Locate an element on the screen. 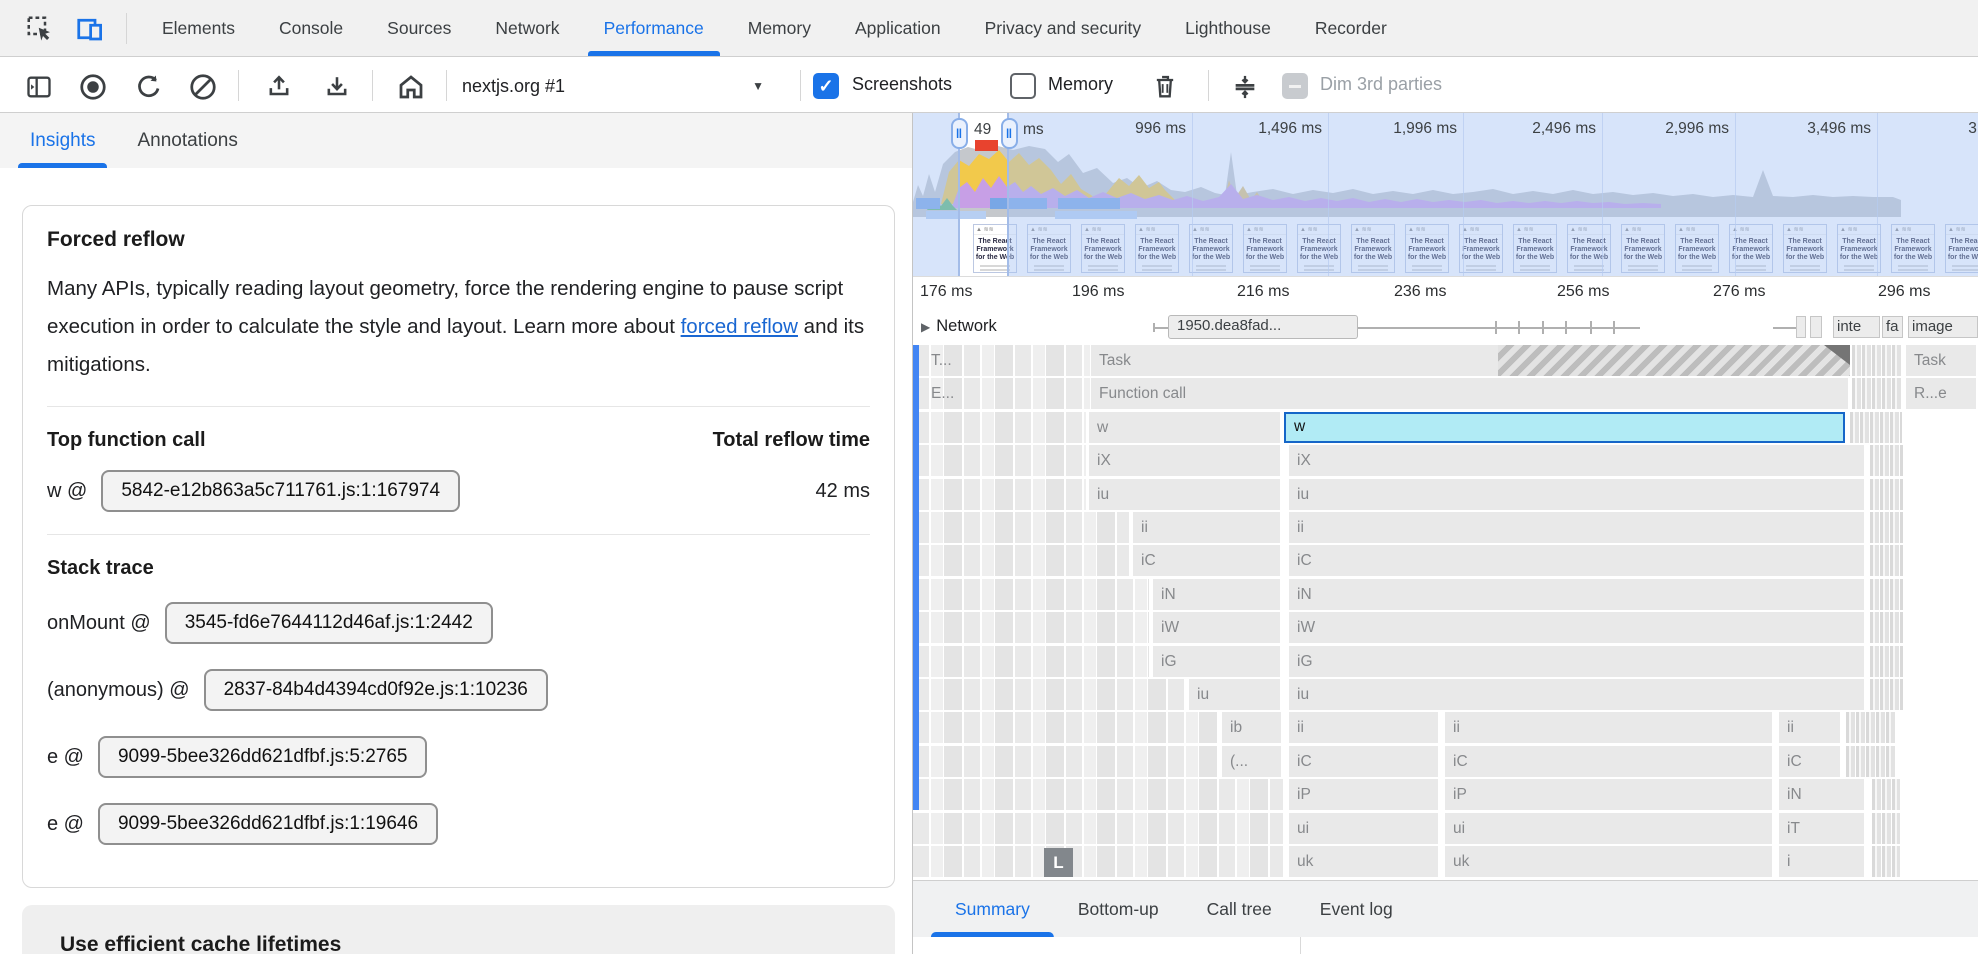  memory-checkbox is located at coordinates (1023, 86).